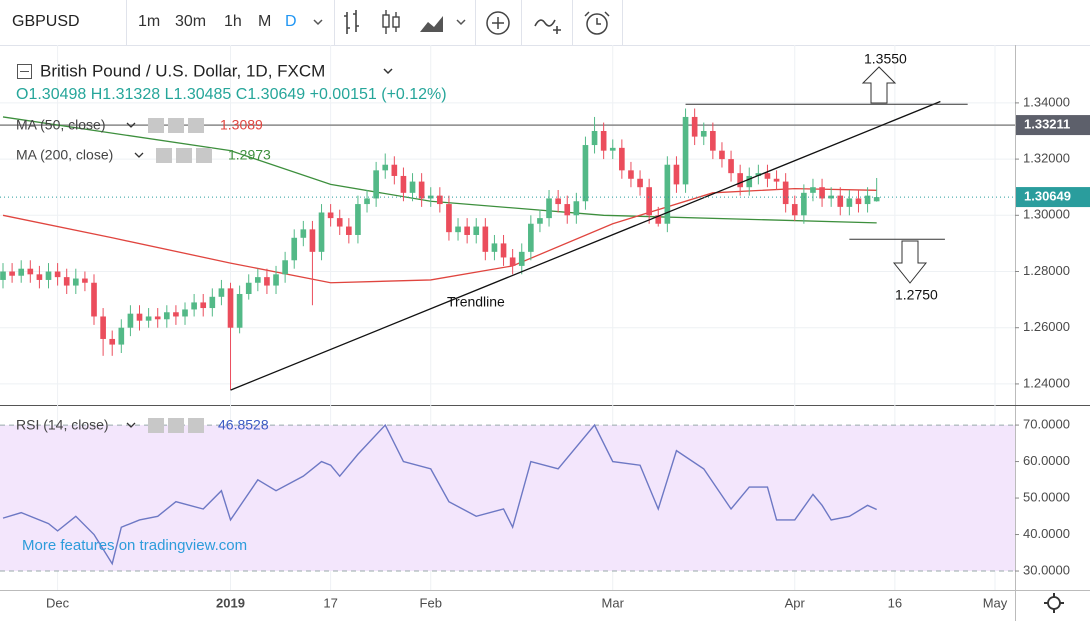  Describe the element at coordinates (243, 425) in the screenshot. I see `rsi-value: 46.8528` at that location.